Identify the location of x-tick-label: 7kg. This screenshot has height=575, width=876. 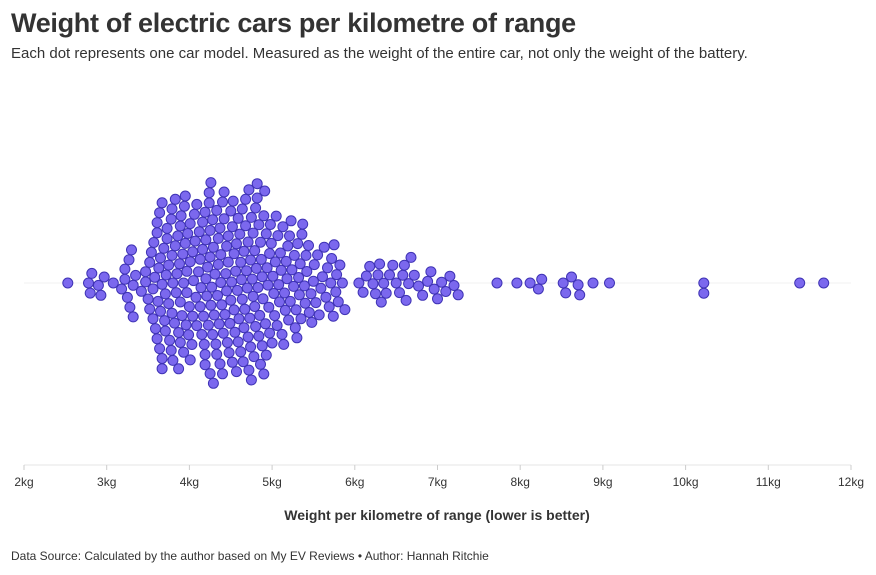
(437, 482).